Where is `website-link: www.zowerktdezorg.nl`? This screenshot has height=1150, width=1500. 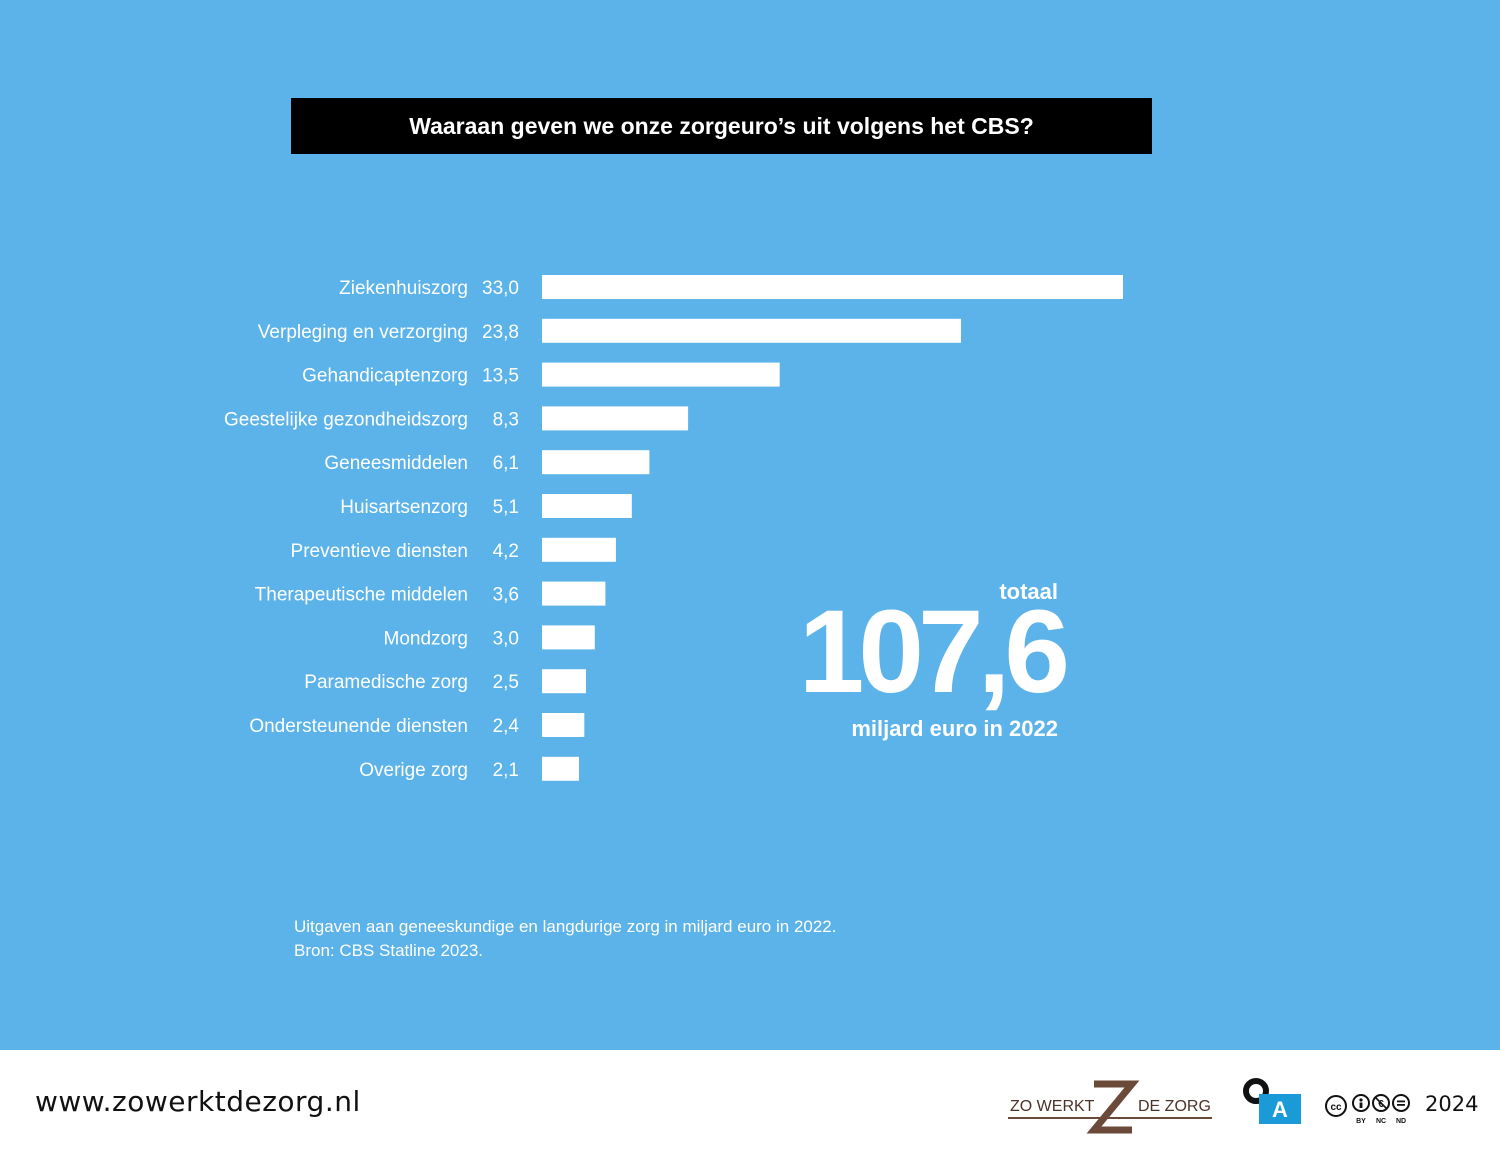
website-link: www.zowerktdezorg.nl is located at coordinates (198, 1101).